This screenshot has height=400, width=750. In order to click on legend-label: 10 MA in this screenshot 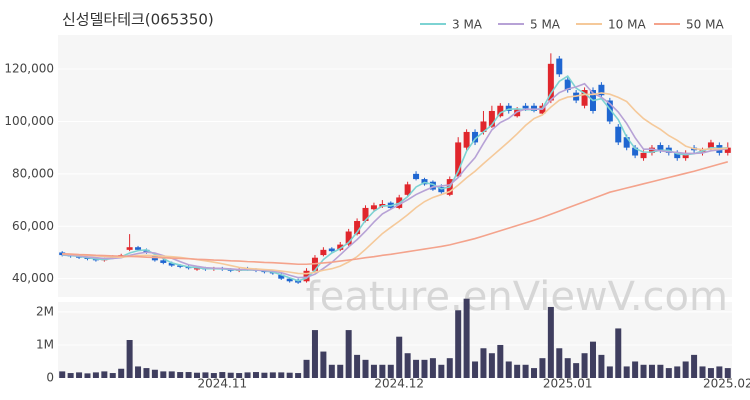, I will do `click(627, 25)`.